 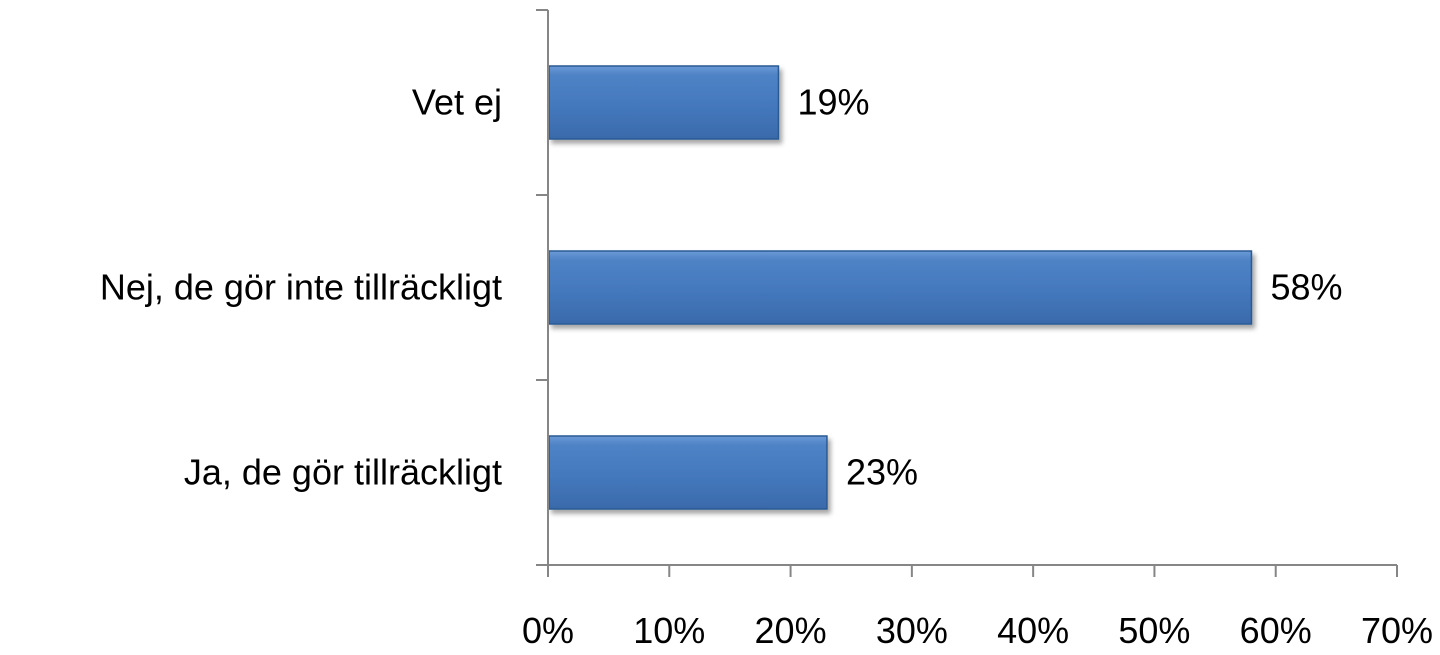 What do you see at coordinates (1033, 630) in the screenshot?
I see `x-tick-label-4: 40%` at bounding box center [1033, 630].